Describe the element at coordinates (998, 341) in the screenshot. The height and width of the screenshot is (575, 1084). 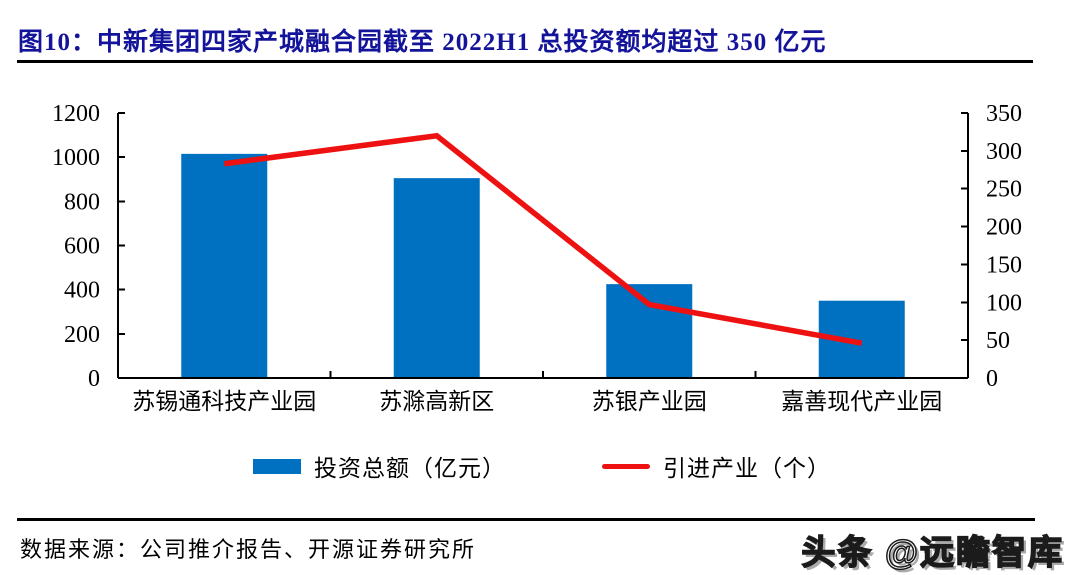
I see `right-axis-tick-label: 50` at that location.